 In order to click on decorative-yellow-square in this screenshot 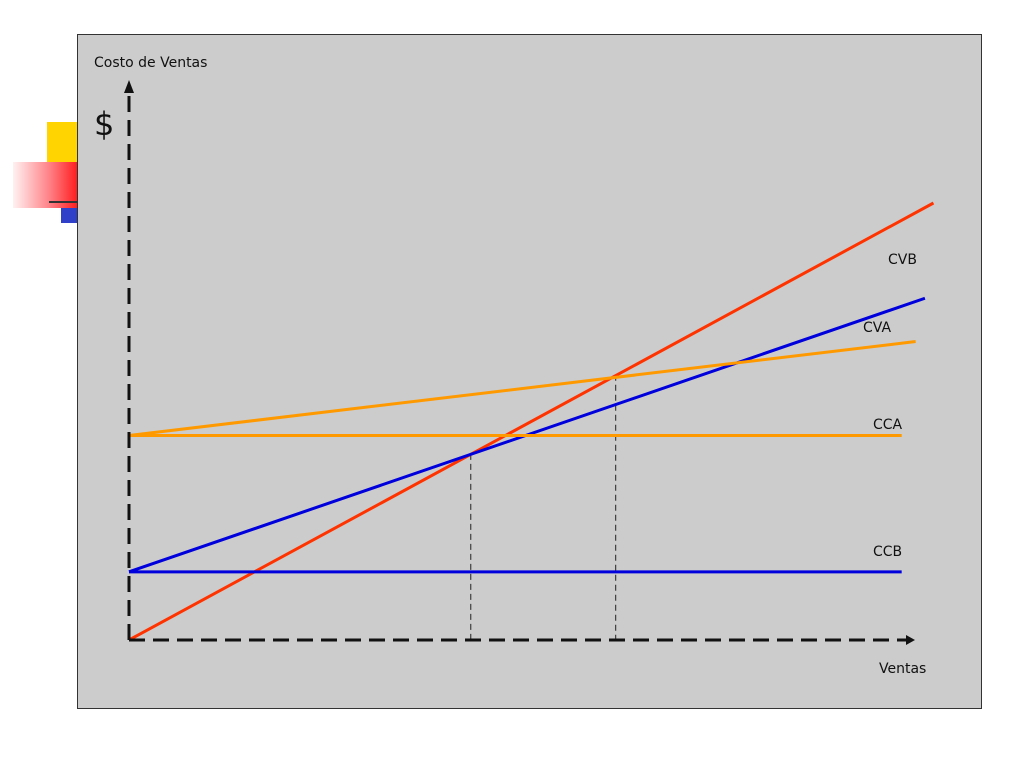, I will do `click(63, 142)`.